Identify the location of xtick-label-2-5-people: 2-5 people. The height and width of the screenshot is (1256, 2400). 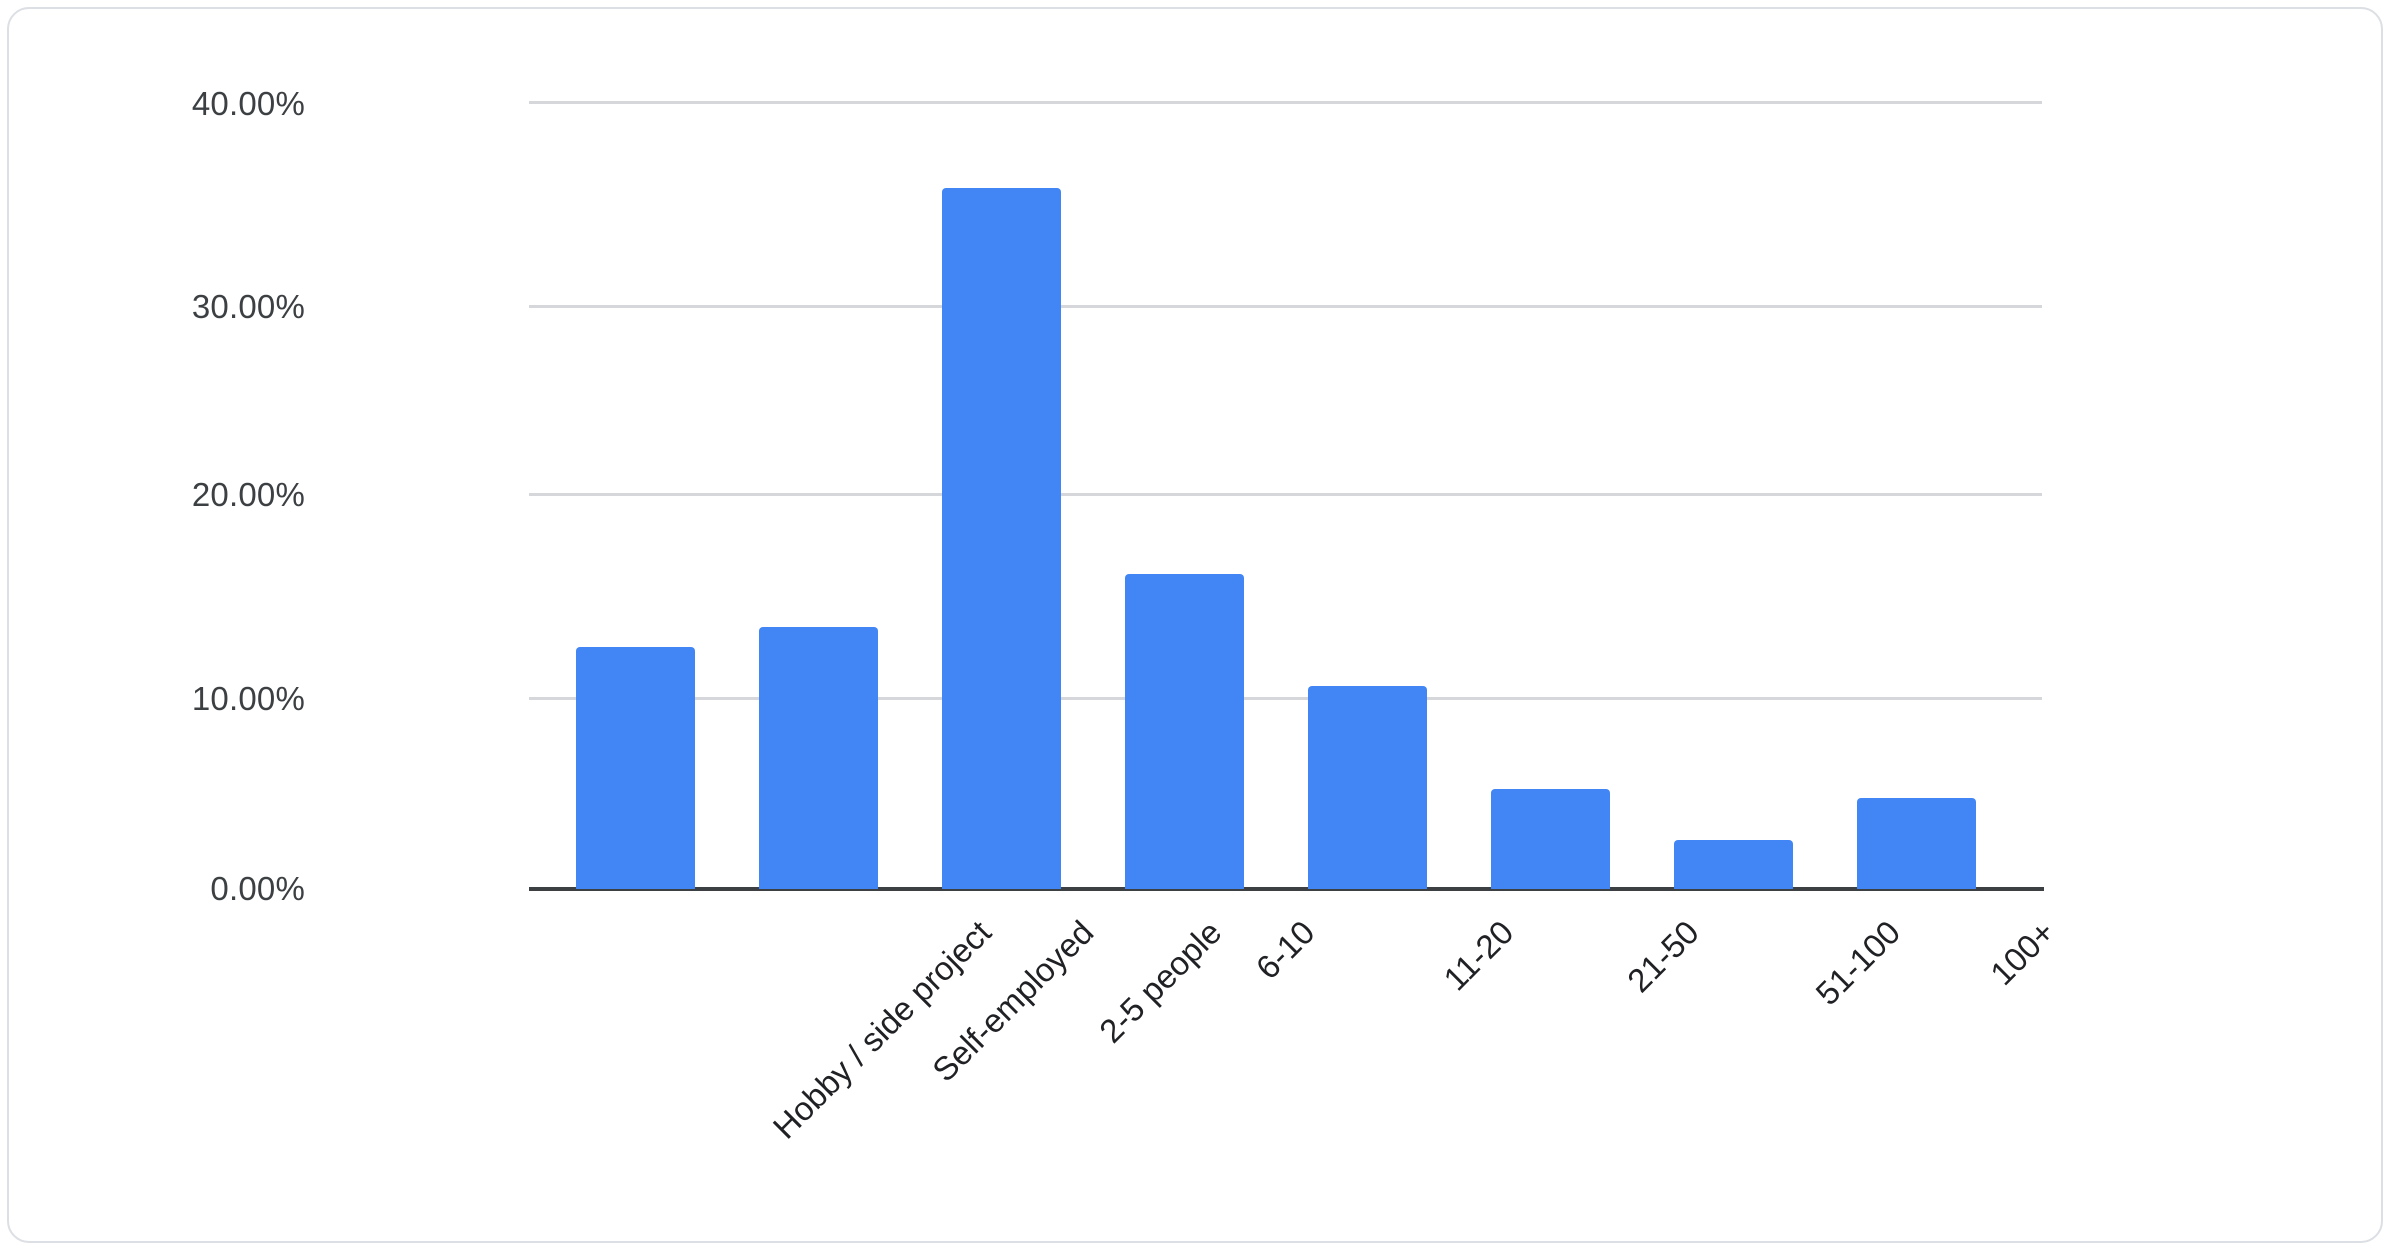
(1160, 981).